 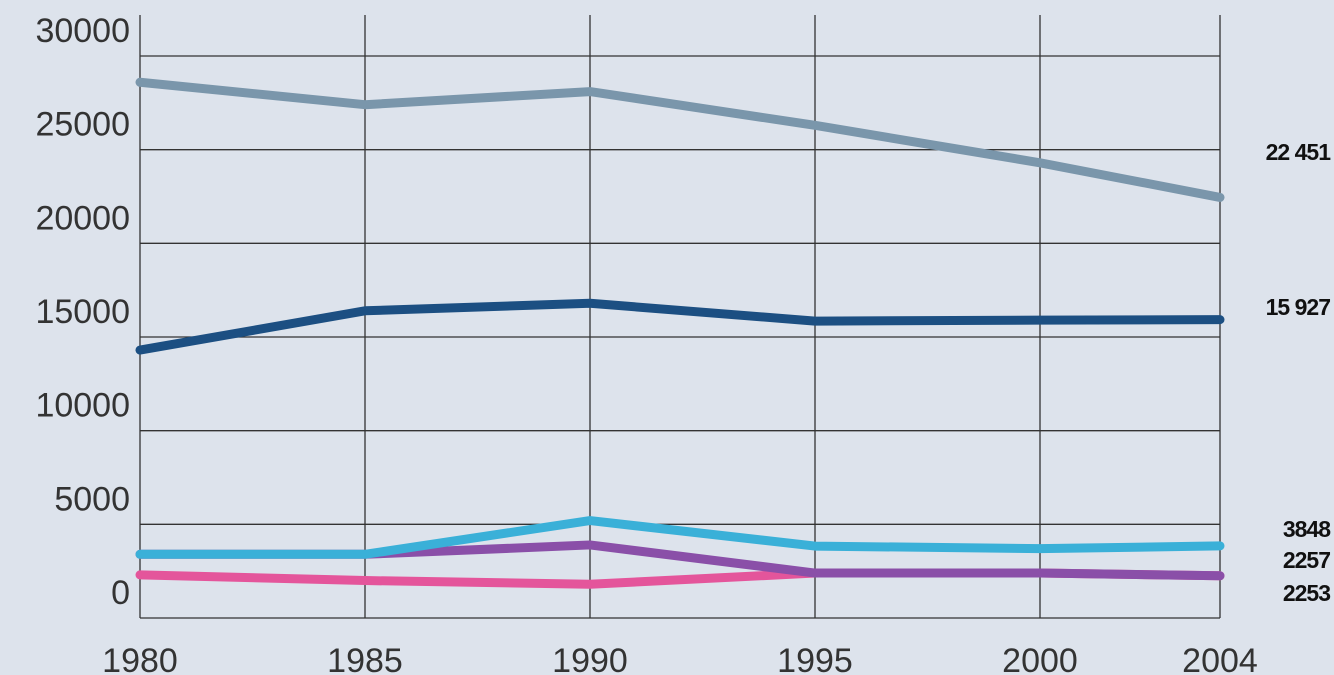 What do you see at coordinates (82, 125) in the screenshot?
I see `y-tick-label: 25000` at bounding box center [82, 125].